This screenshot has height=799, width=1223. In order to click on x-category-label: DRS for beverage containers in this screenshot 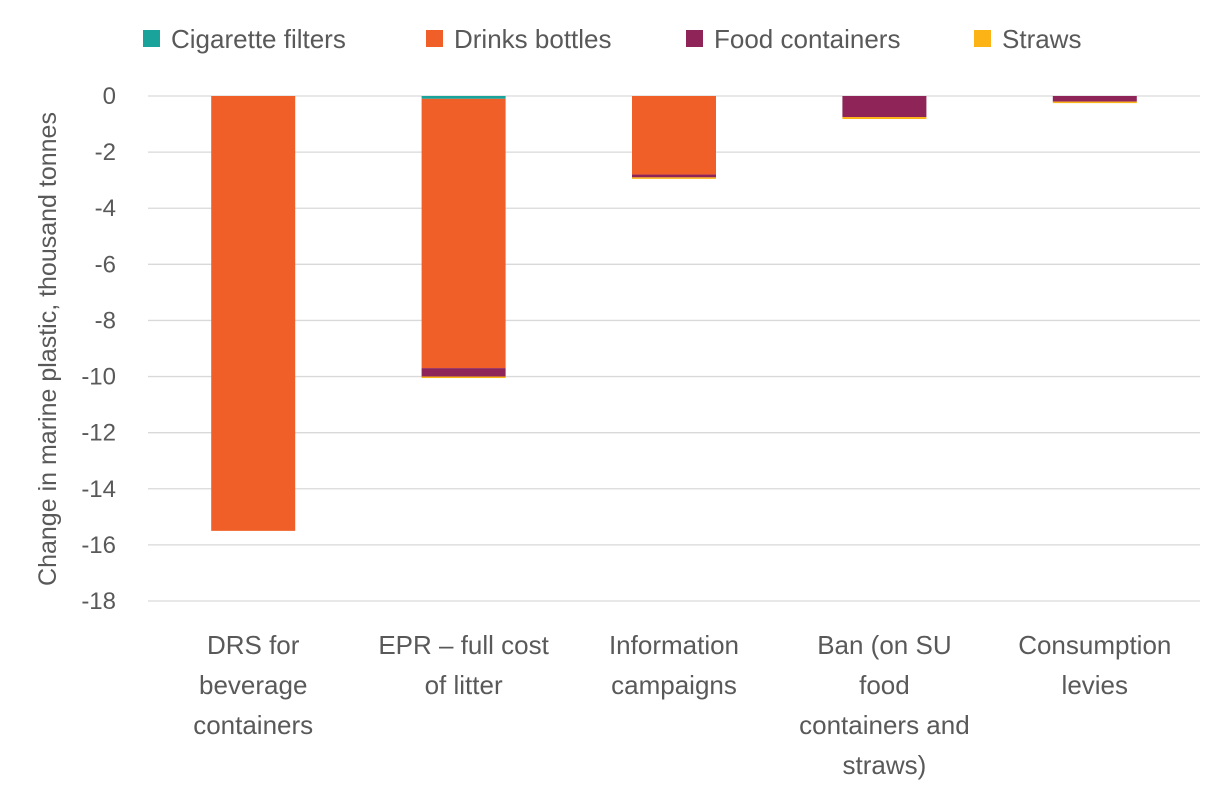, I will do `click(253, 685)`.